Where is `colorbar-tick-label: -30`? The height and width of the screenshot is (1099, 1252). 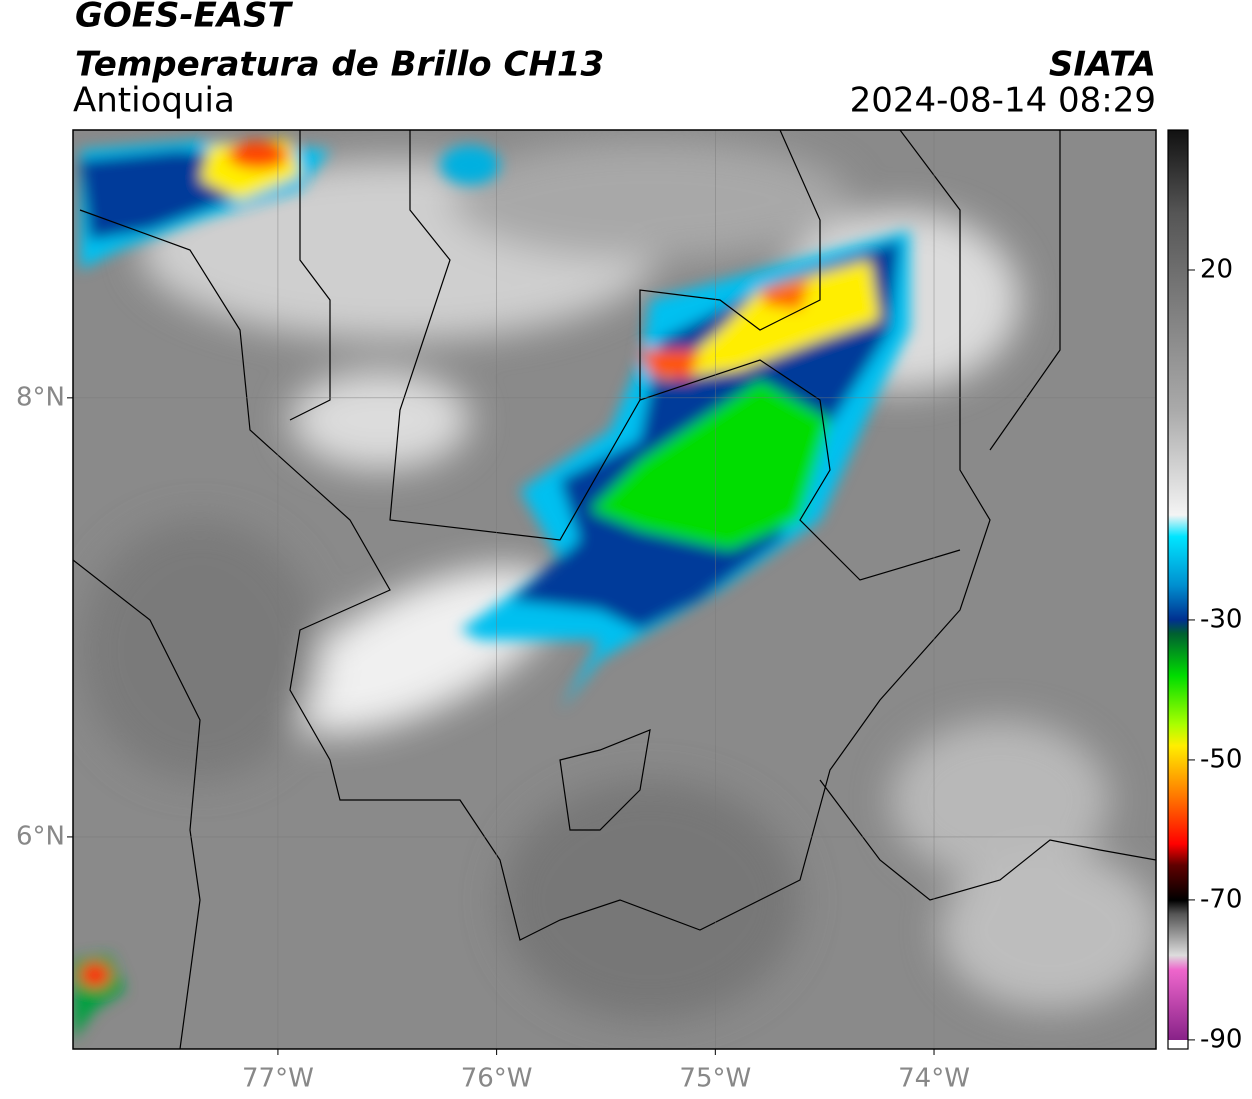 colorbar-tick-label: -30 is located at coordinates (1221, 619).